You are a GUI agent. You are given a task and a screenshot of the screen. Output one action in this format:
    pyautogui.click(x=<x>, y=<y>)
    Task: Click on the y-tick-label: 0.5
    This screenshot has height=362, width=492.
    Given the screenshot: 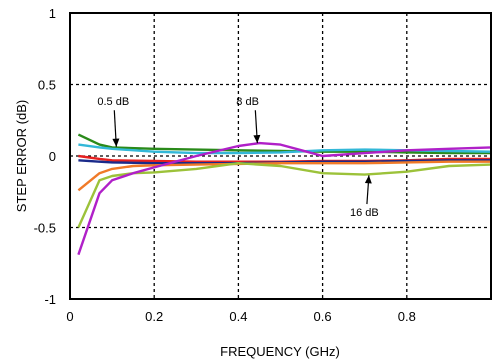 What is the action you would take?
    pyautogui.click(x=47, y=85)
    